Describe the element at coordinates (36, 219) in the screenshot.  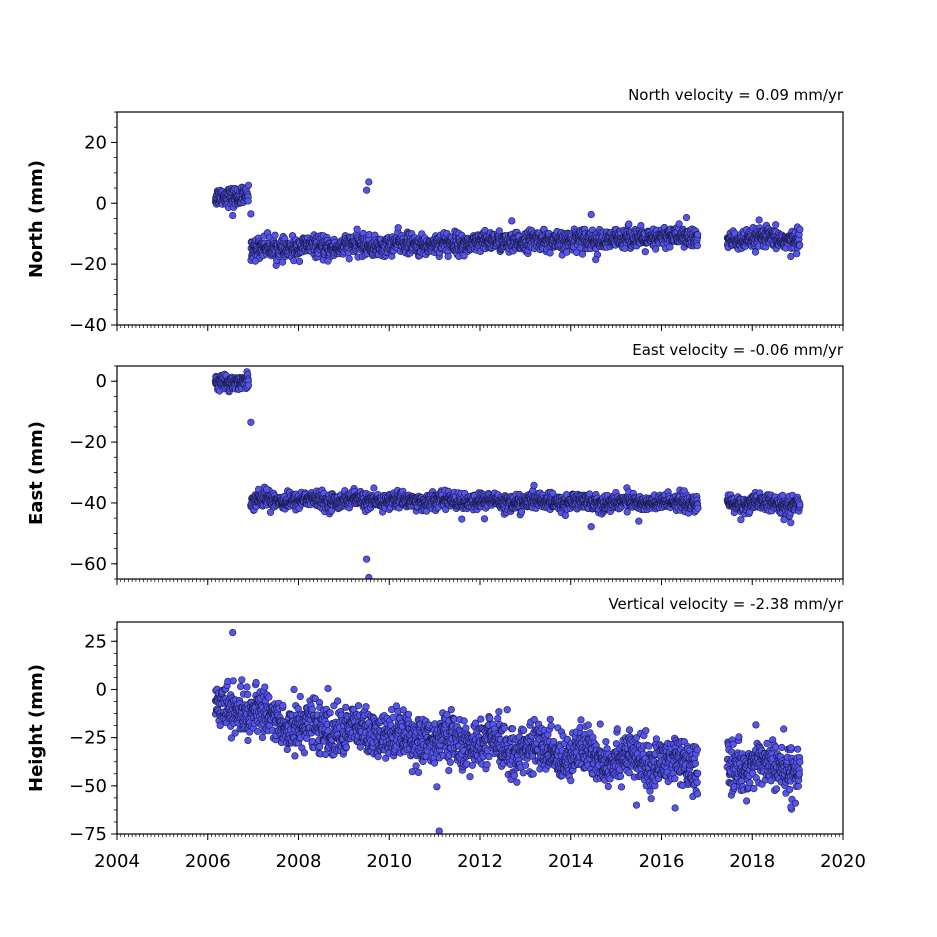
I see `north-y-axis-label: North (mm)` at that location.